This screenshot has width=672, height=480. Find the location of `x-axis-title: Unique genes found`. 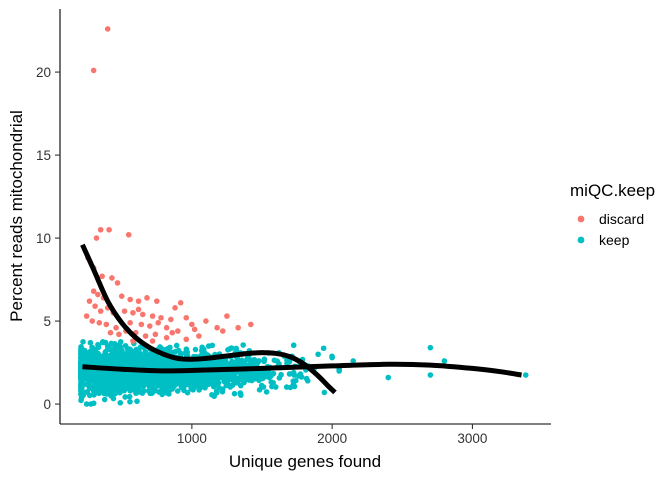

x-axis-title: Unique genes found is located at coordinates (305, 461).